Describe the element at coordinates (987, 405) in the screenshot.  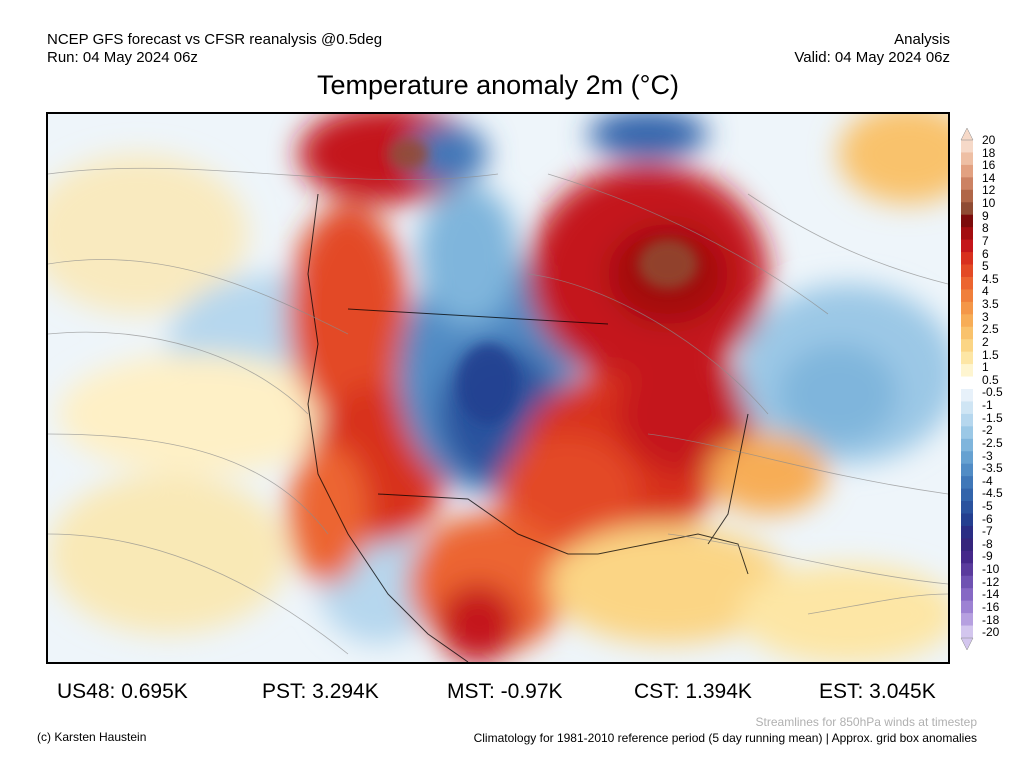
I see `colorbar-label: -1` at that location.